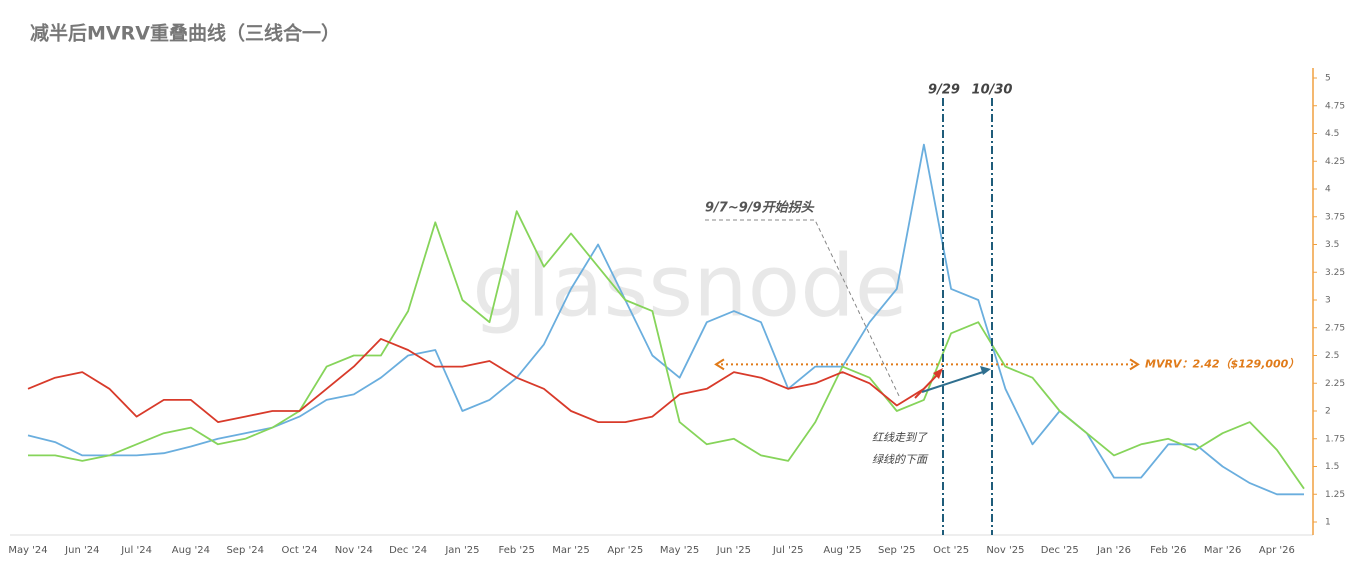  I want to click on y-tick-label: 3.5, so click(1332, 245).